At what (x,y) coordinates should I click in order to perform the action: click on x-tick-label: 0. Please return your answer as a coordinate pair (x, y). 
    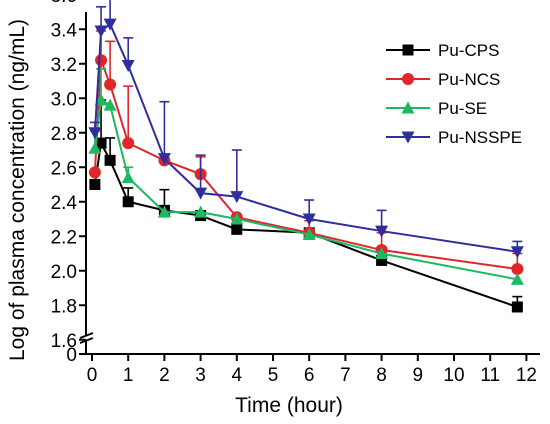
    Looking at the image, I should click on (92, 375).